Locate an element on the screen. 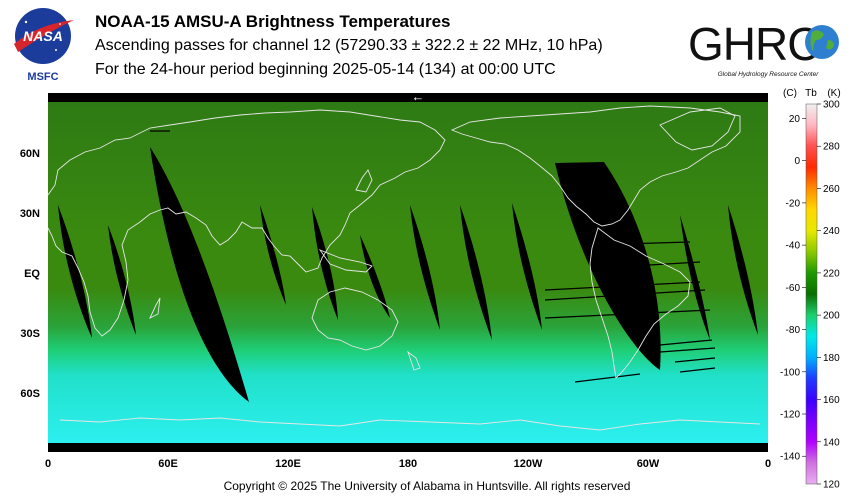 The image size is (854, 502). lon-label-0-left: 0 is located at coordinates (48, 464).